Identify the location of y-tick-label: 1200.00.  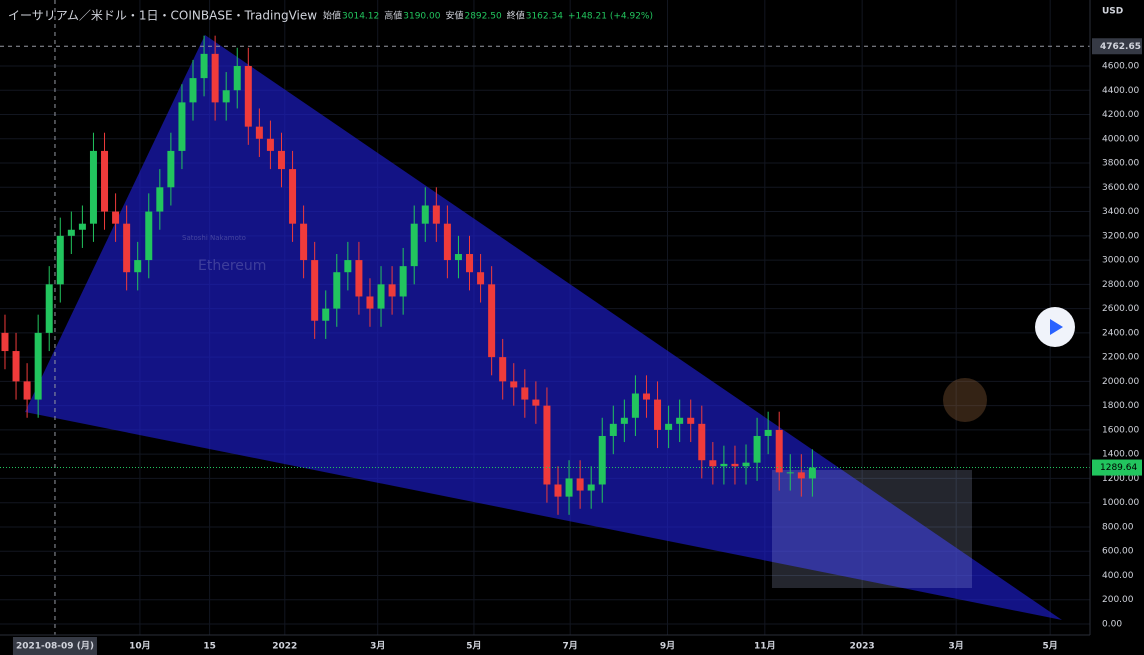
(1120, 479).